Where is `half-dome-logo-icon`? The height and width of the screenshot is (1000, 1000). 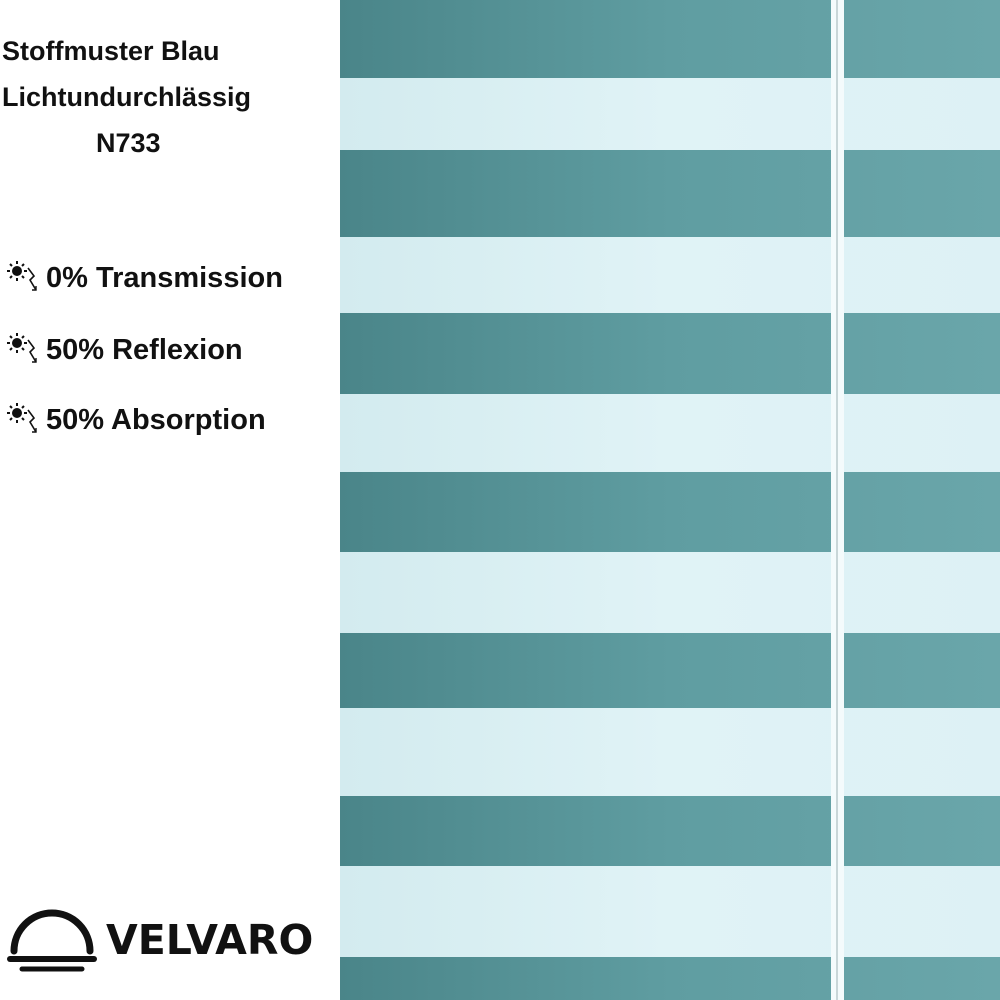 half-dome-logo-icon is located at coordinates (52, 940).